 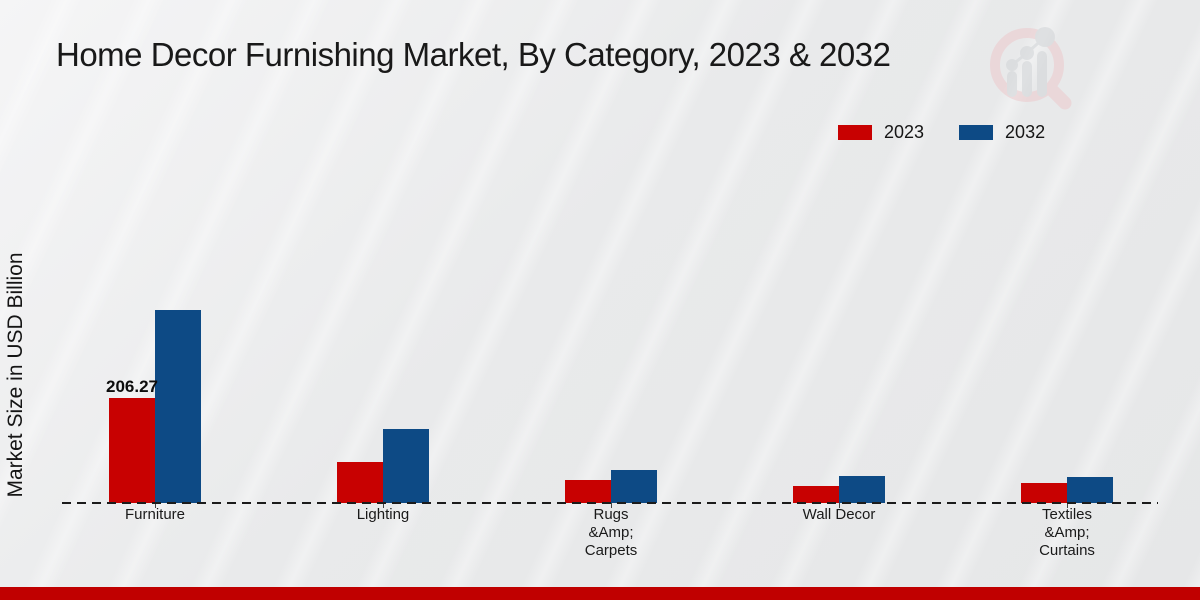 What do you see at coordinates (855, 132) in the screenshot?
I see `legend-swatch-2023` at bounding box center [855, 132].